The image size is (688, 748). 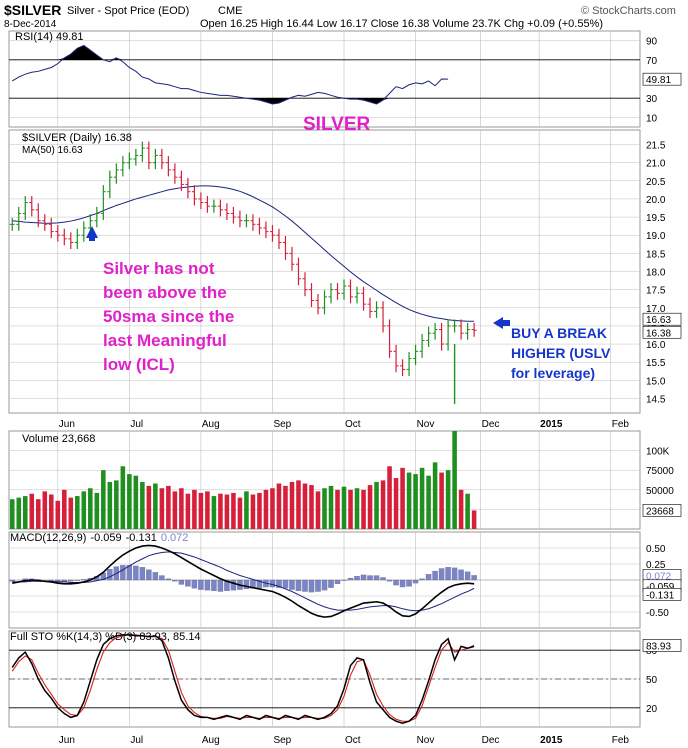 I want to click on price-tick-label: 21.0, so click(x=656, y=164).